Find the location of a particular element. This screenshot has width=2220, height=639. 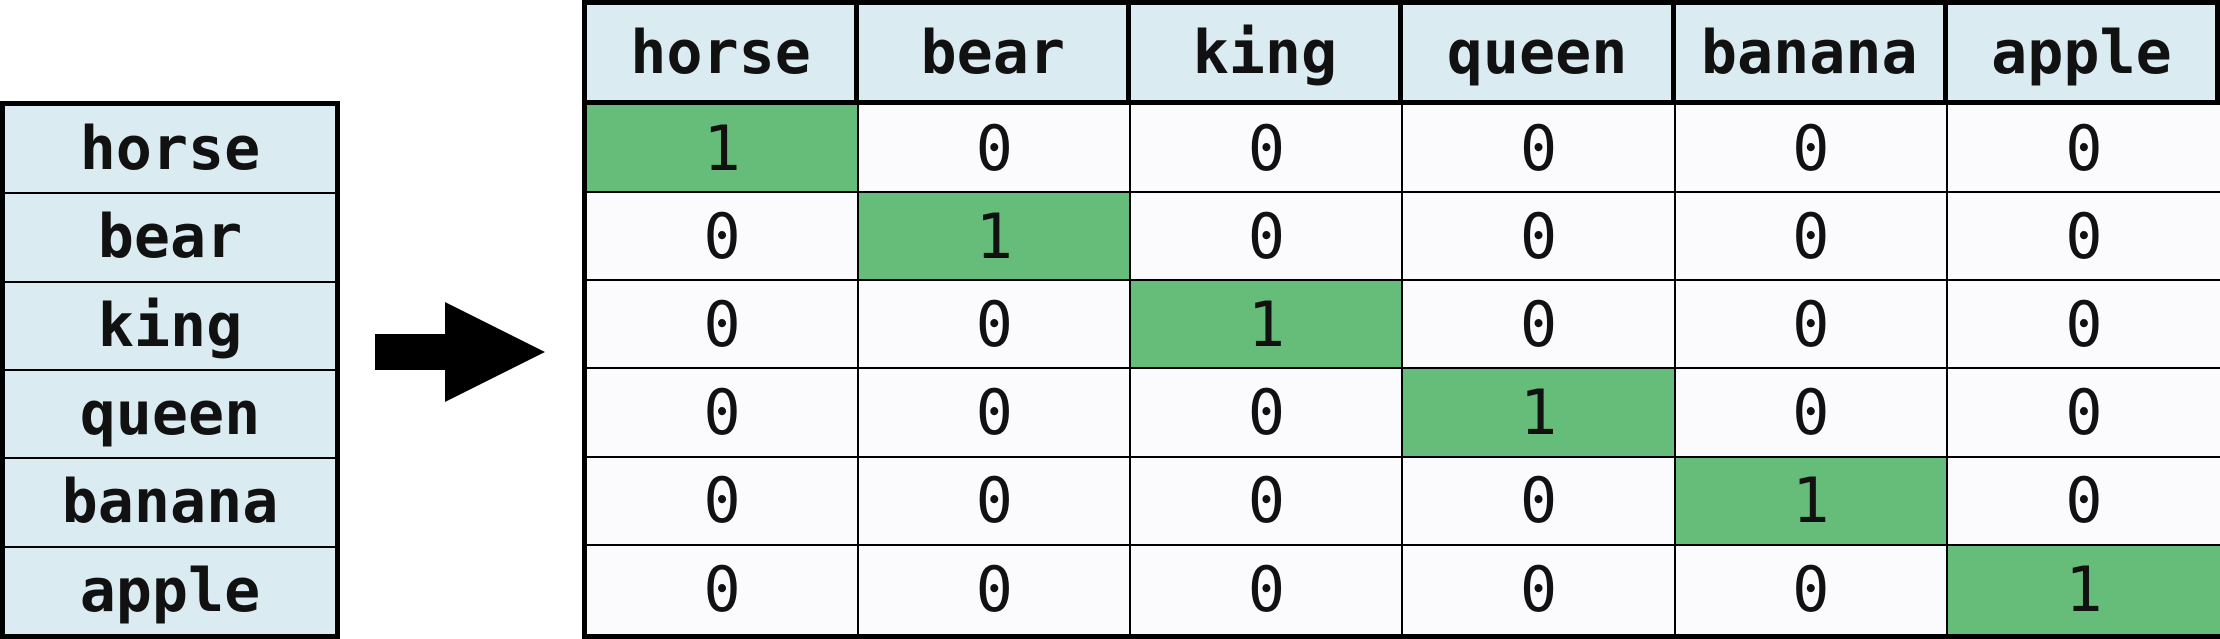

vocab-item: banana is located at coordinates (170, 503).